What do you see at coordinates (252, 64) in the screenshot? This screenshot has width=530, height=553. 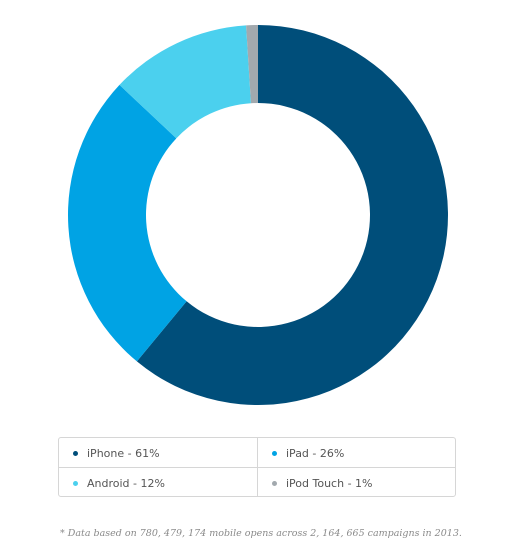 I see `donut-slice-ipod-touch` at bounding box center [252, 64].